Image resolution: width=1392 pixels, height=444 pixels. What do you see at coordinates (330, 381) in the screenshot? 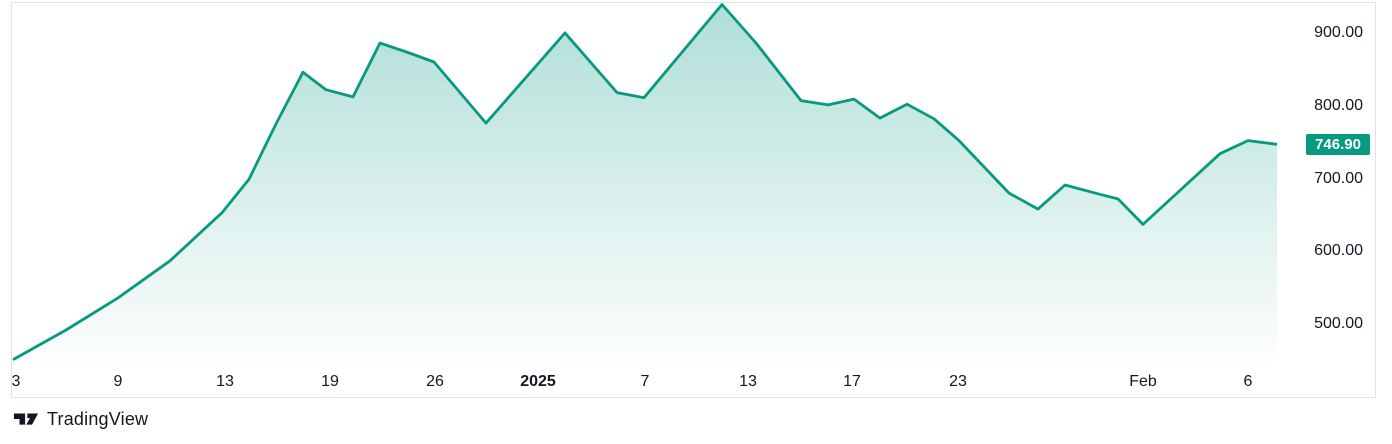
I see `time-axis-label: 19` at bounding box center [330, 381].